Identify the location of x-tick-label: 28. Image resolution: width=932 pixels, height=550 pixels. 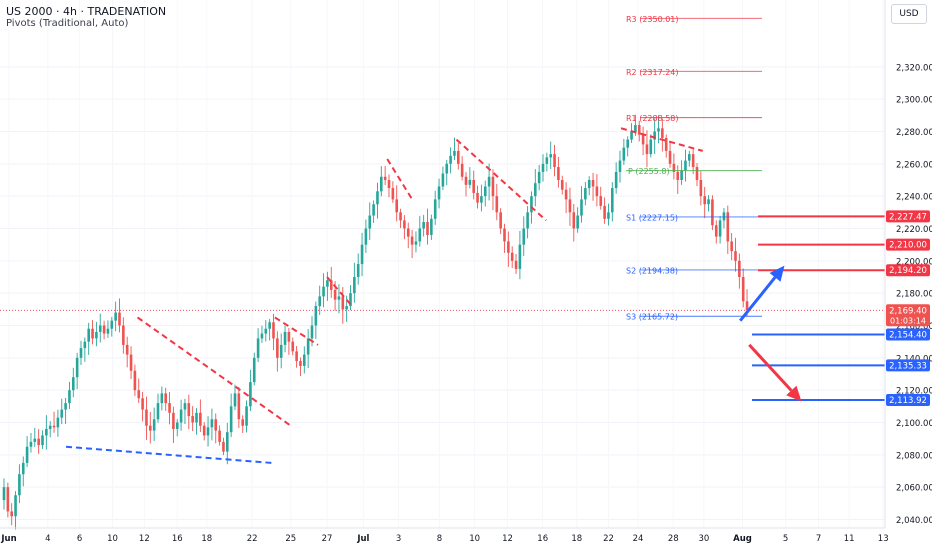
(673, 539).